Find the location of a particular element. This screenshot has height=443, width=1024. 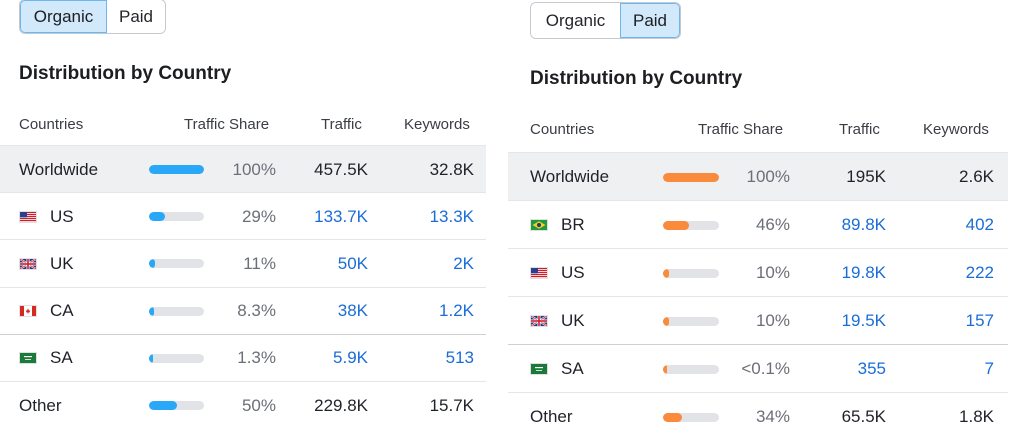

table-row: BR 46% 89.8K 402 is located at coordinates (758, 224).